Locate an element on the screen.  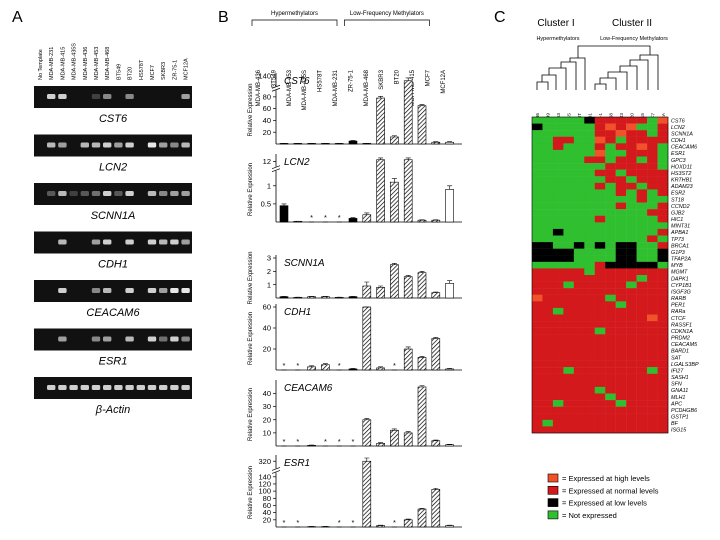
gene-label: ESR2 is located at coordinates (678, 194).